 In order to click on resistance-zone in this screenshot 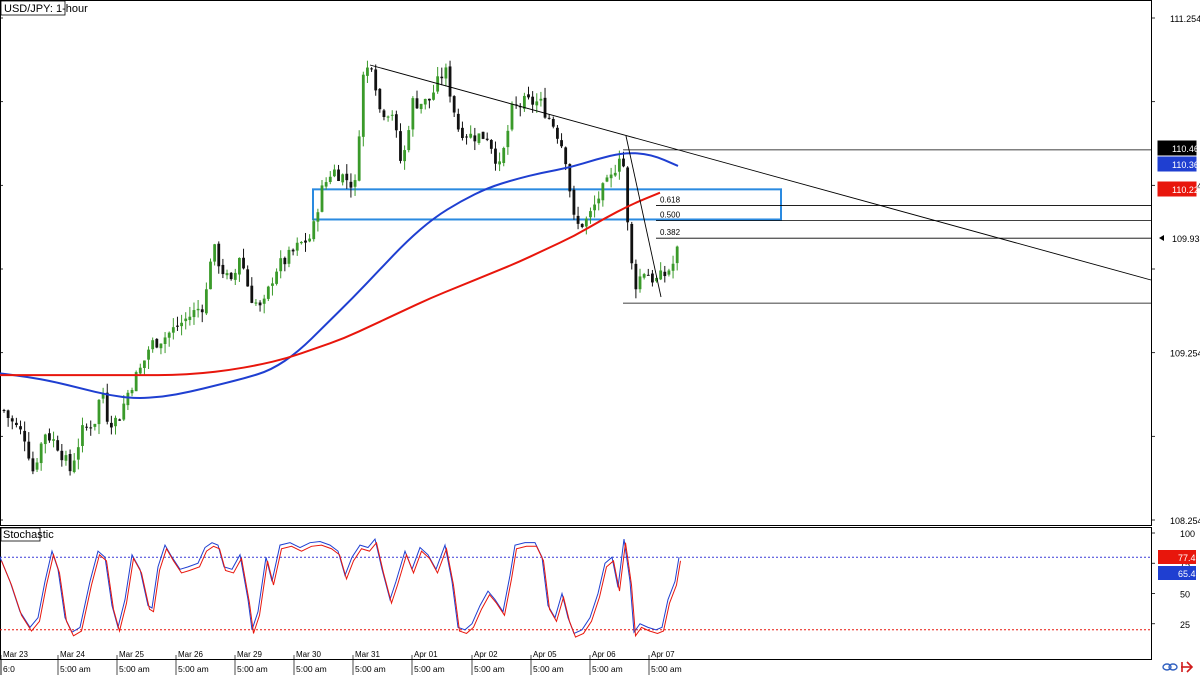, I will do `click(547, 204)`.